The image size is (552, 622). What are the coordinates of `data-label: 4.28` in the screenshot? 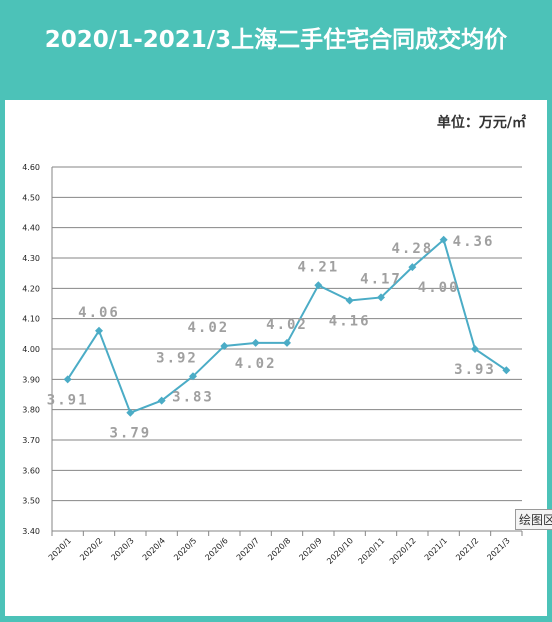 It's located at (412, 249).